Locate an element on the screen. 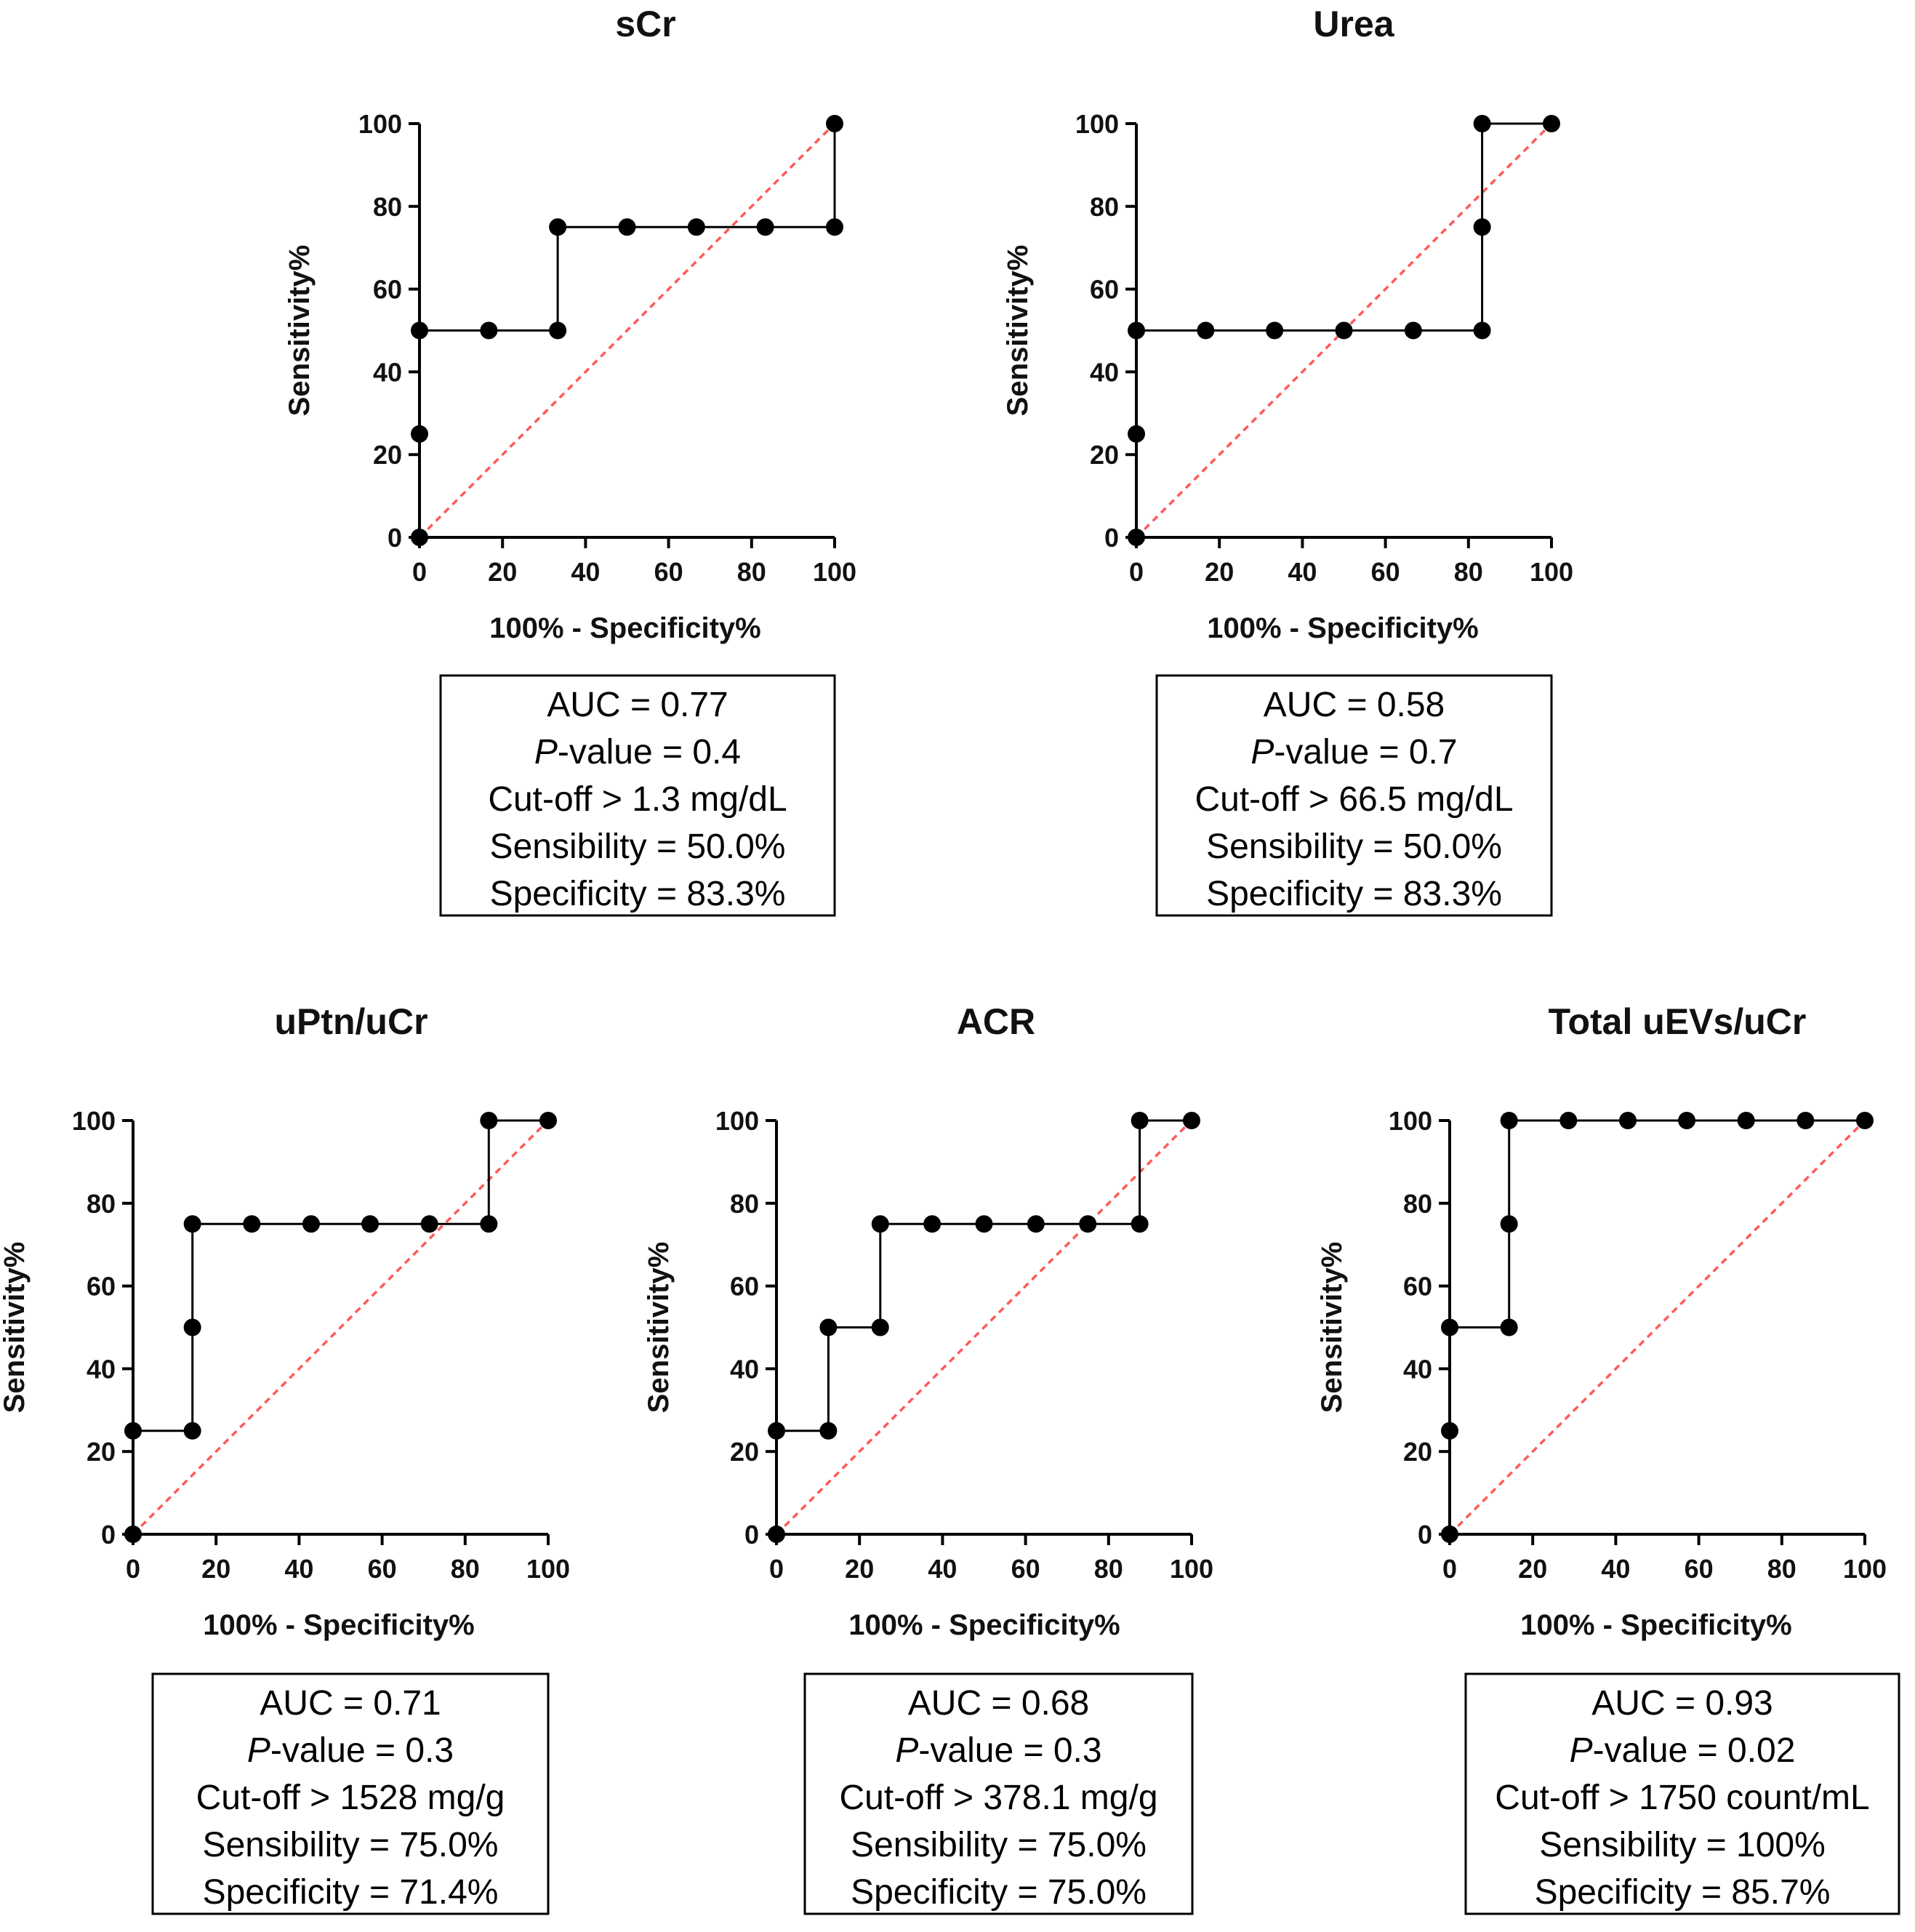 The height and width of the screenshot is (1932, 1915). stat-line: P-value = 0.02 is located at coordinates (1683, 1750).